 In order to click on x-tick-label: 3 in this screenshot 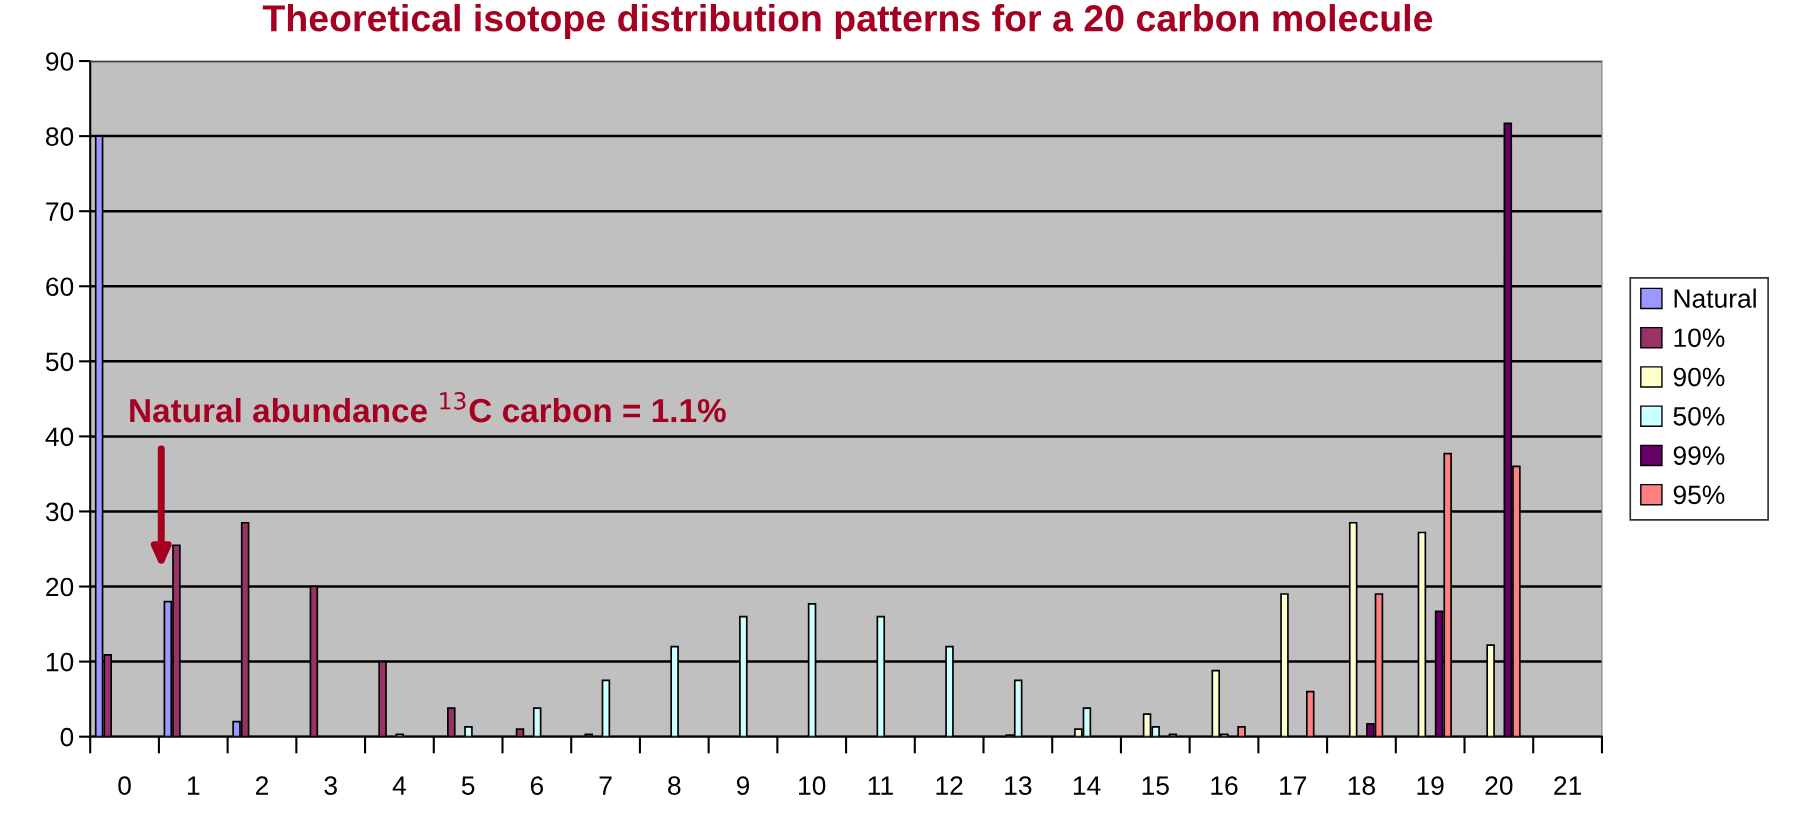, I will do `click(330, 785)`.